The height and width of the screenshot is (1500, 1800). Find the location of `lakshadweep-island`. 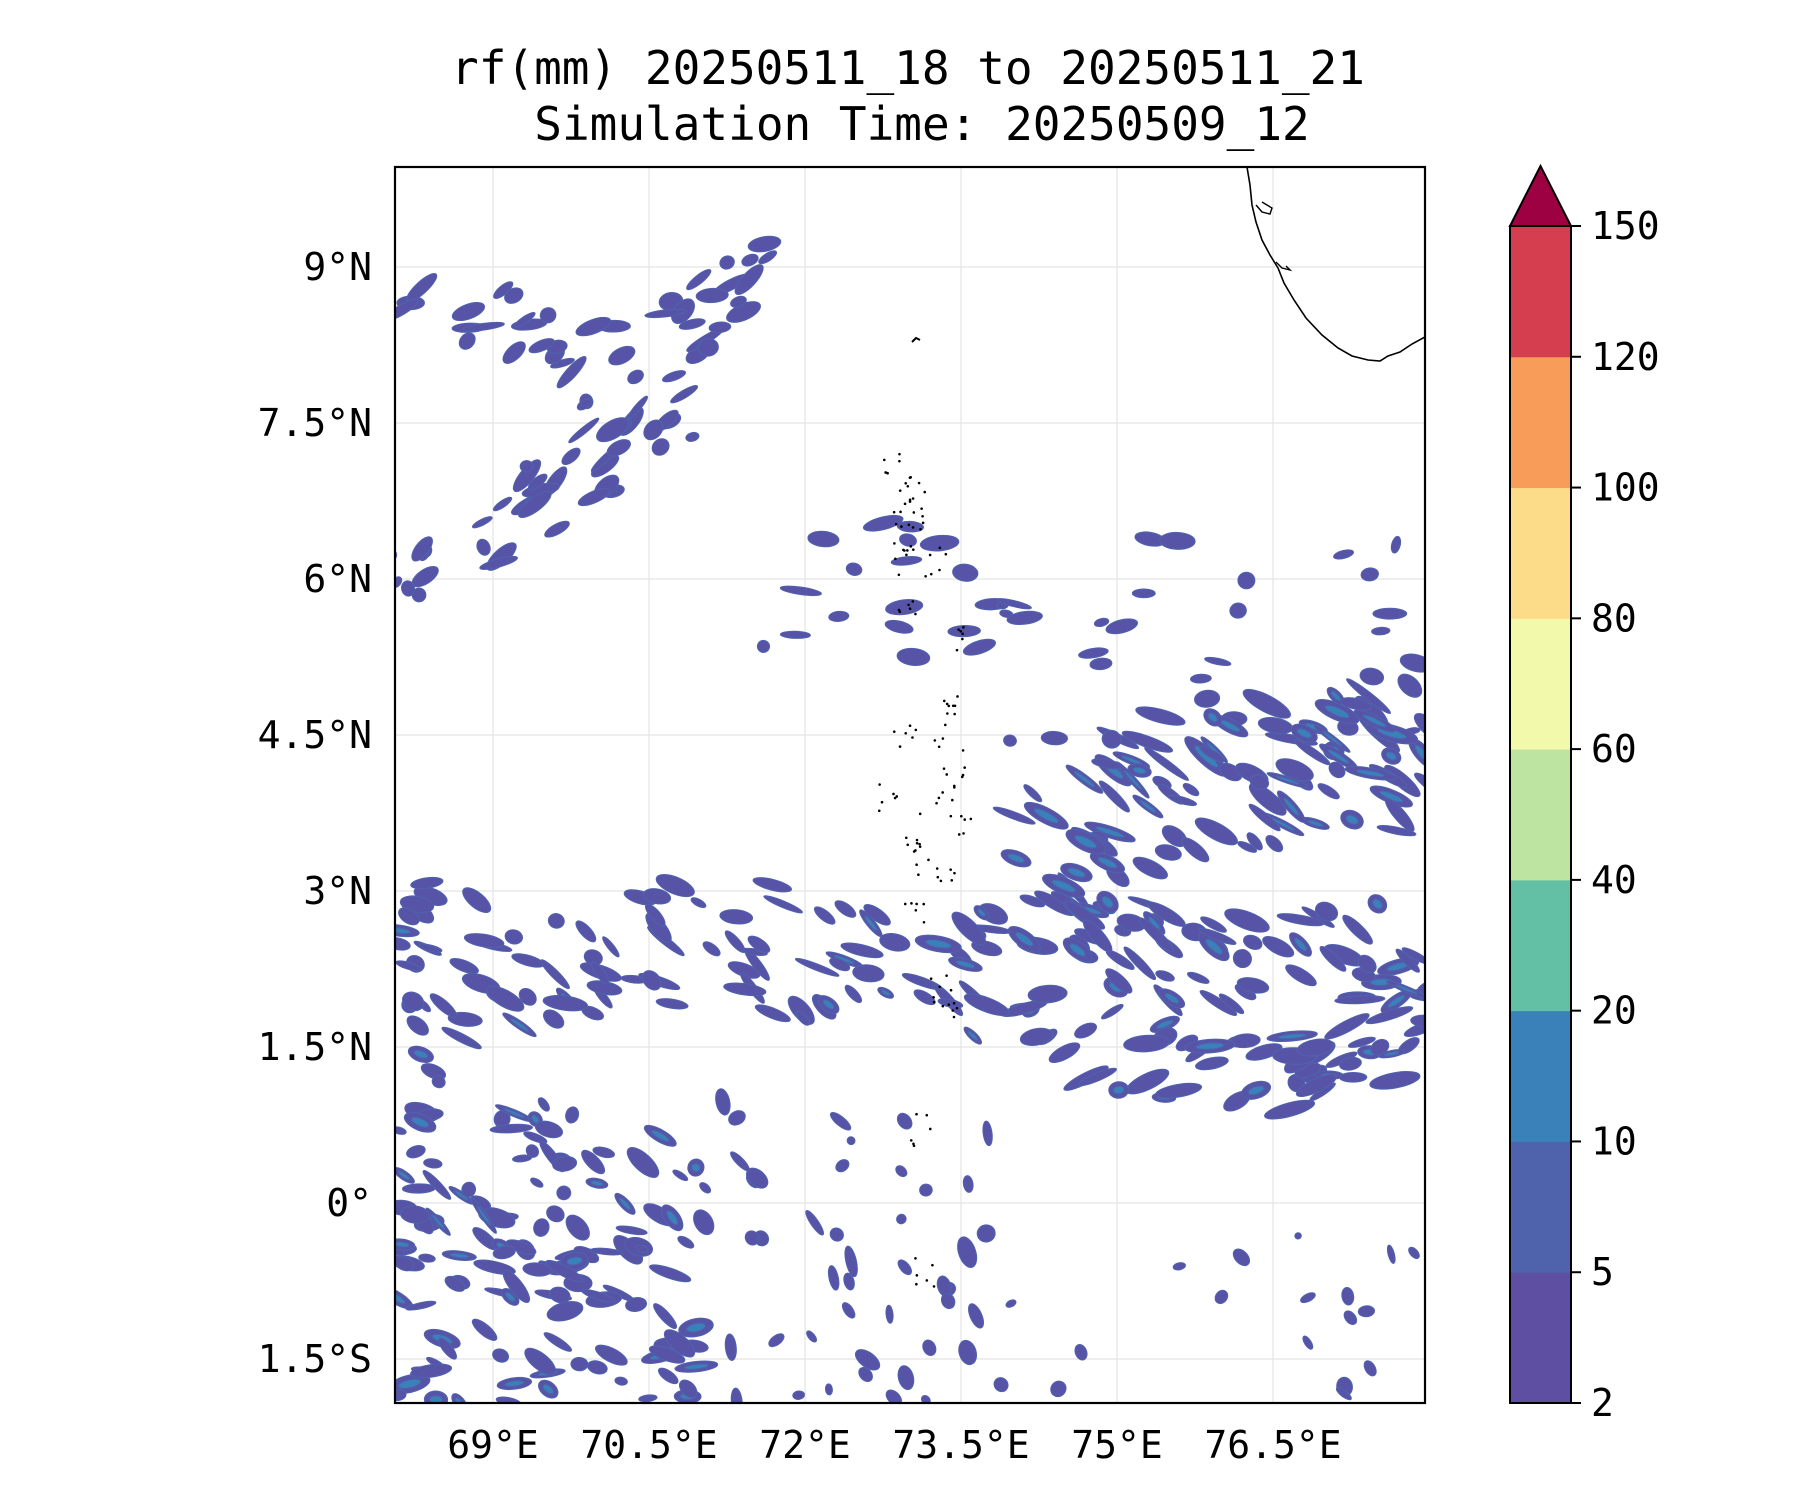

lakshadweep-island is located at coordinates (916, 339).